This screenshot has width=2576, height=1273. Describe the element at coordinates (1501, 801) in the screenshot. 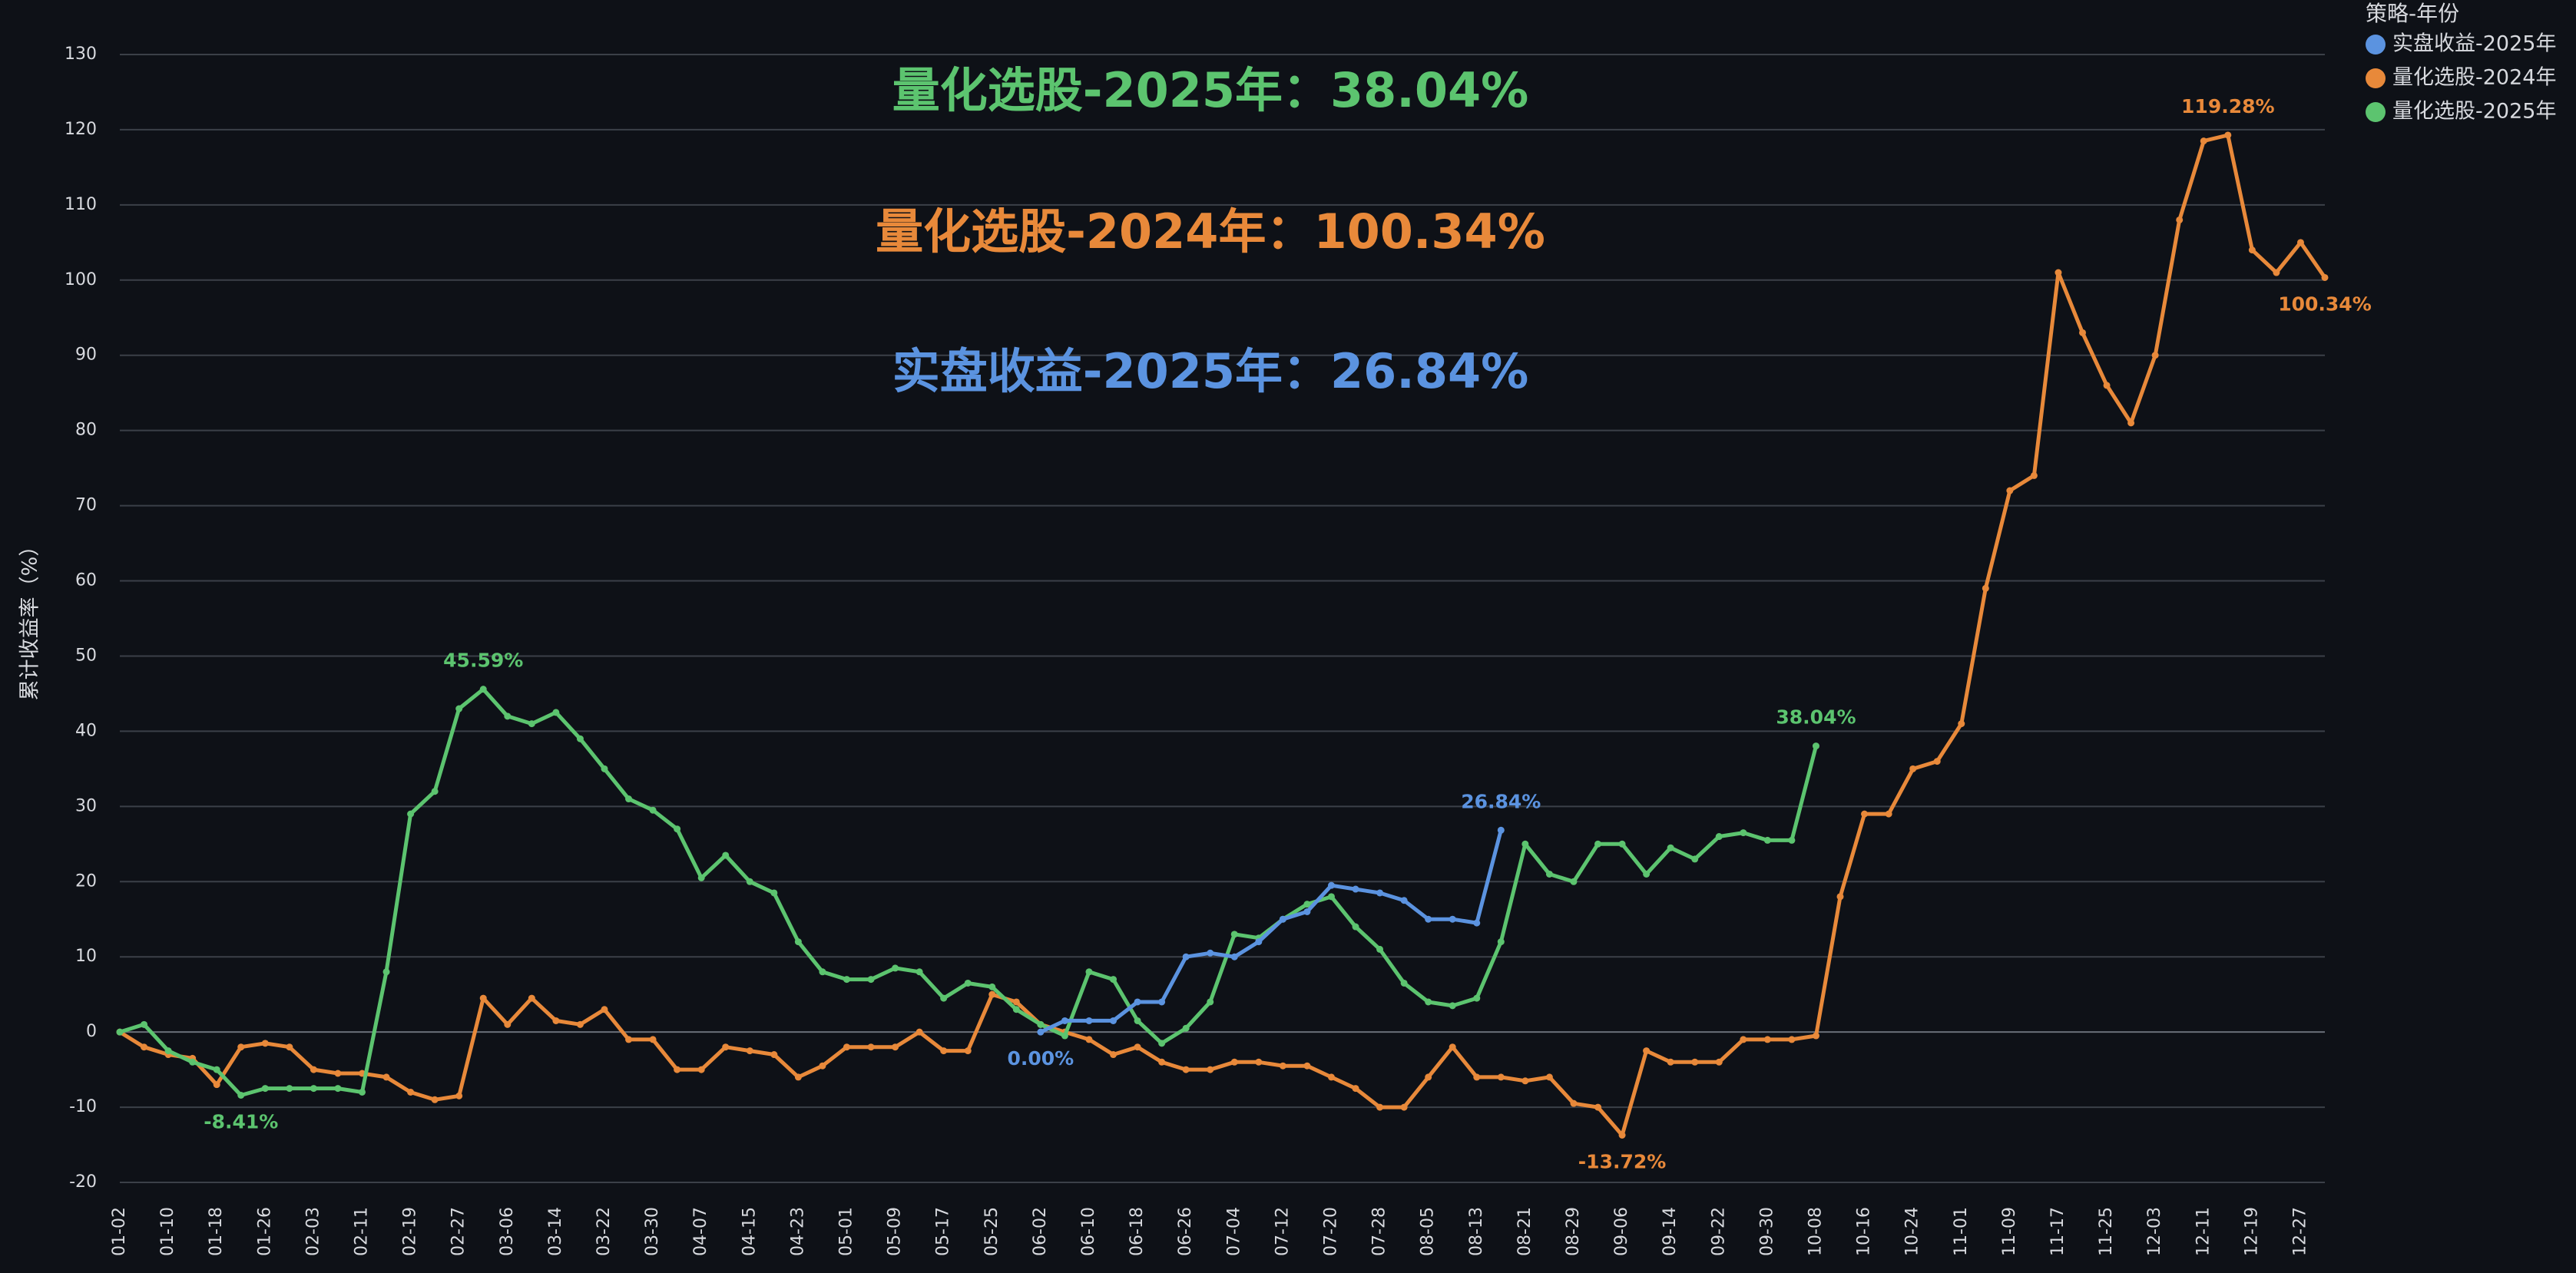

I see `value-label: 26.84%` at that location.